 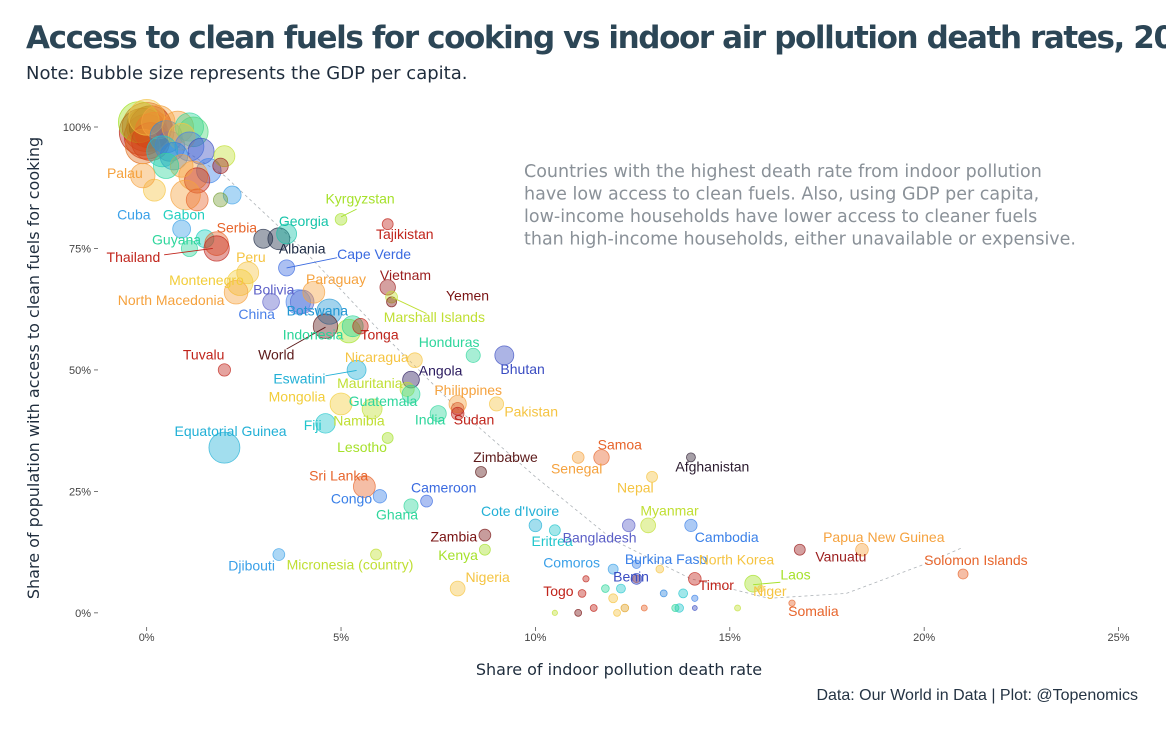 What do you see at coordinates (535, 638) in the screenshot?
I see `x-tick-label: 10%` at bounding box center [535, 638].